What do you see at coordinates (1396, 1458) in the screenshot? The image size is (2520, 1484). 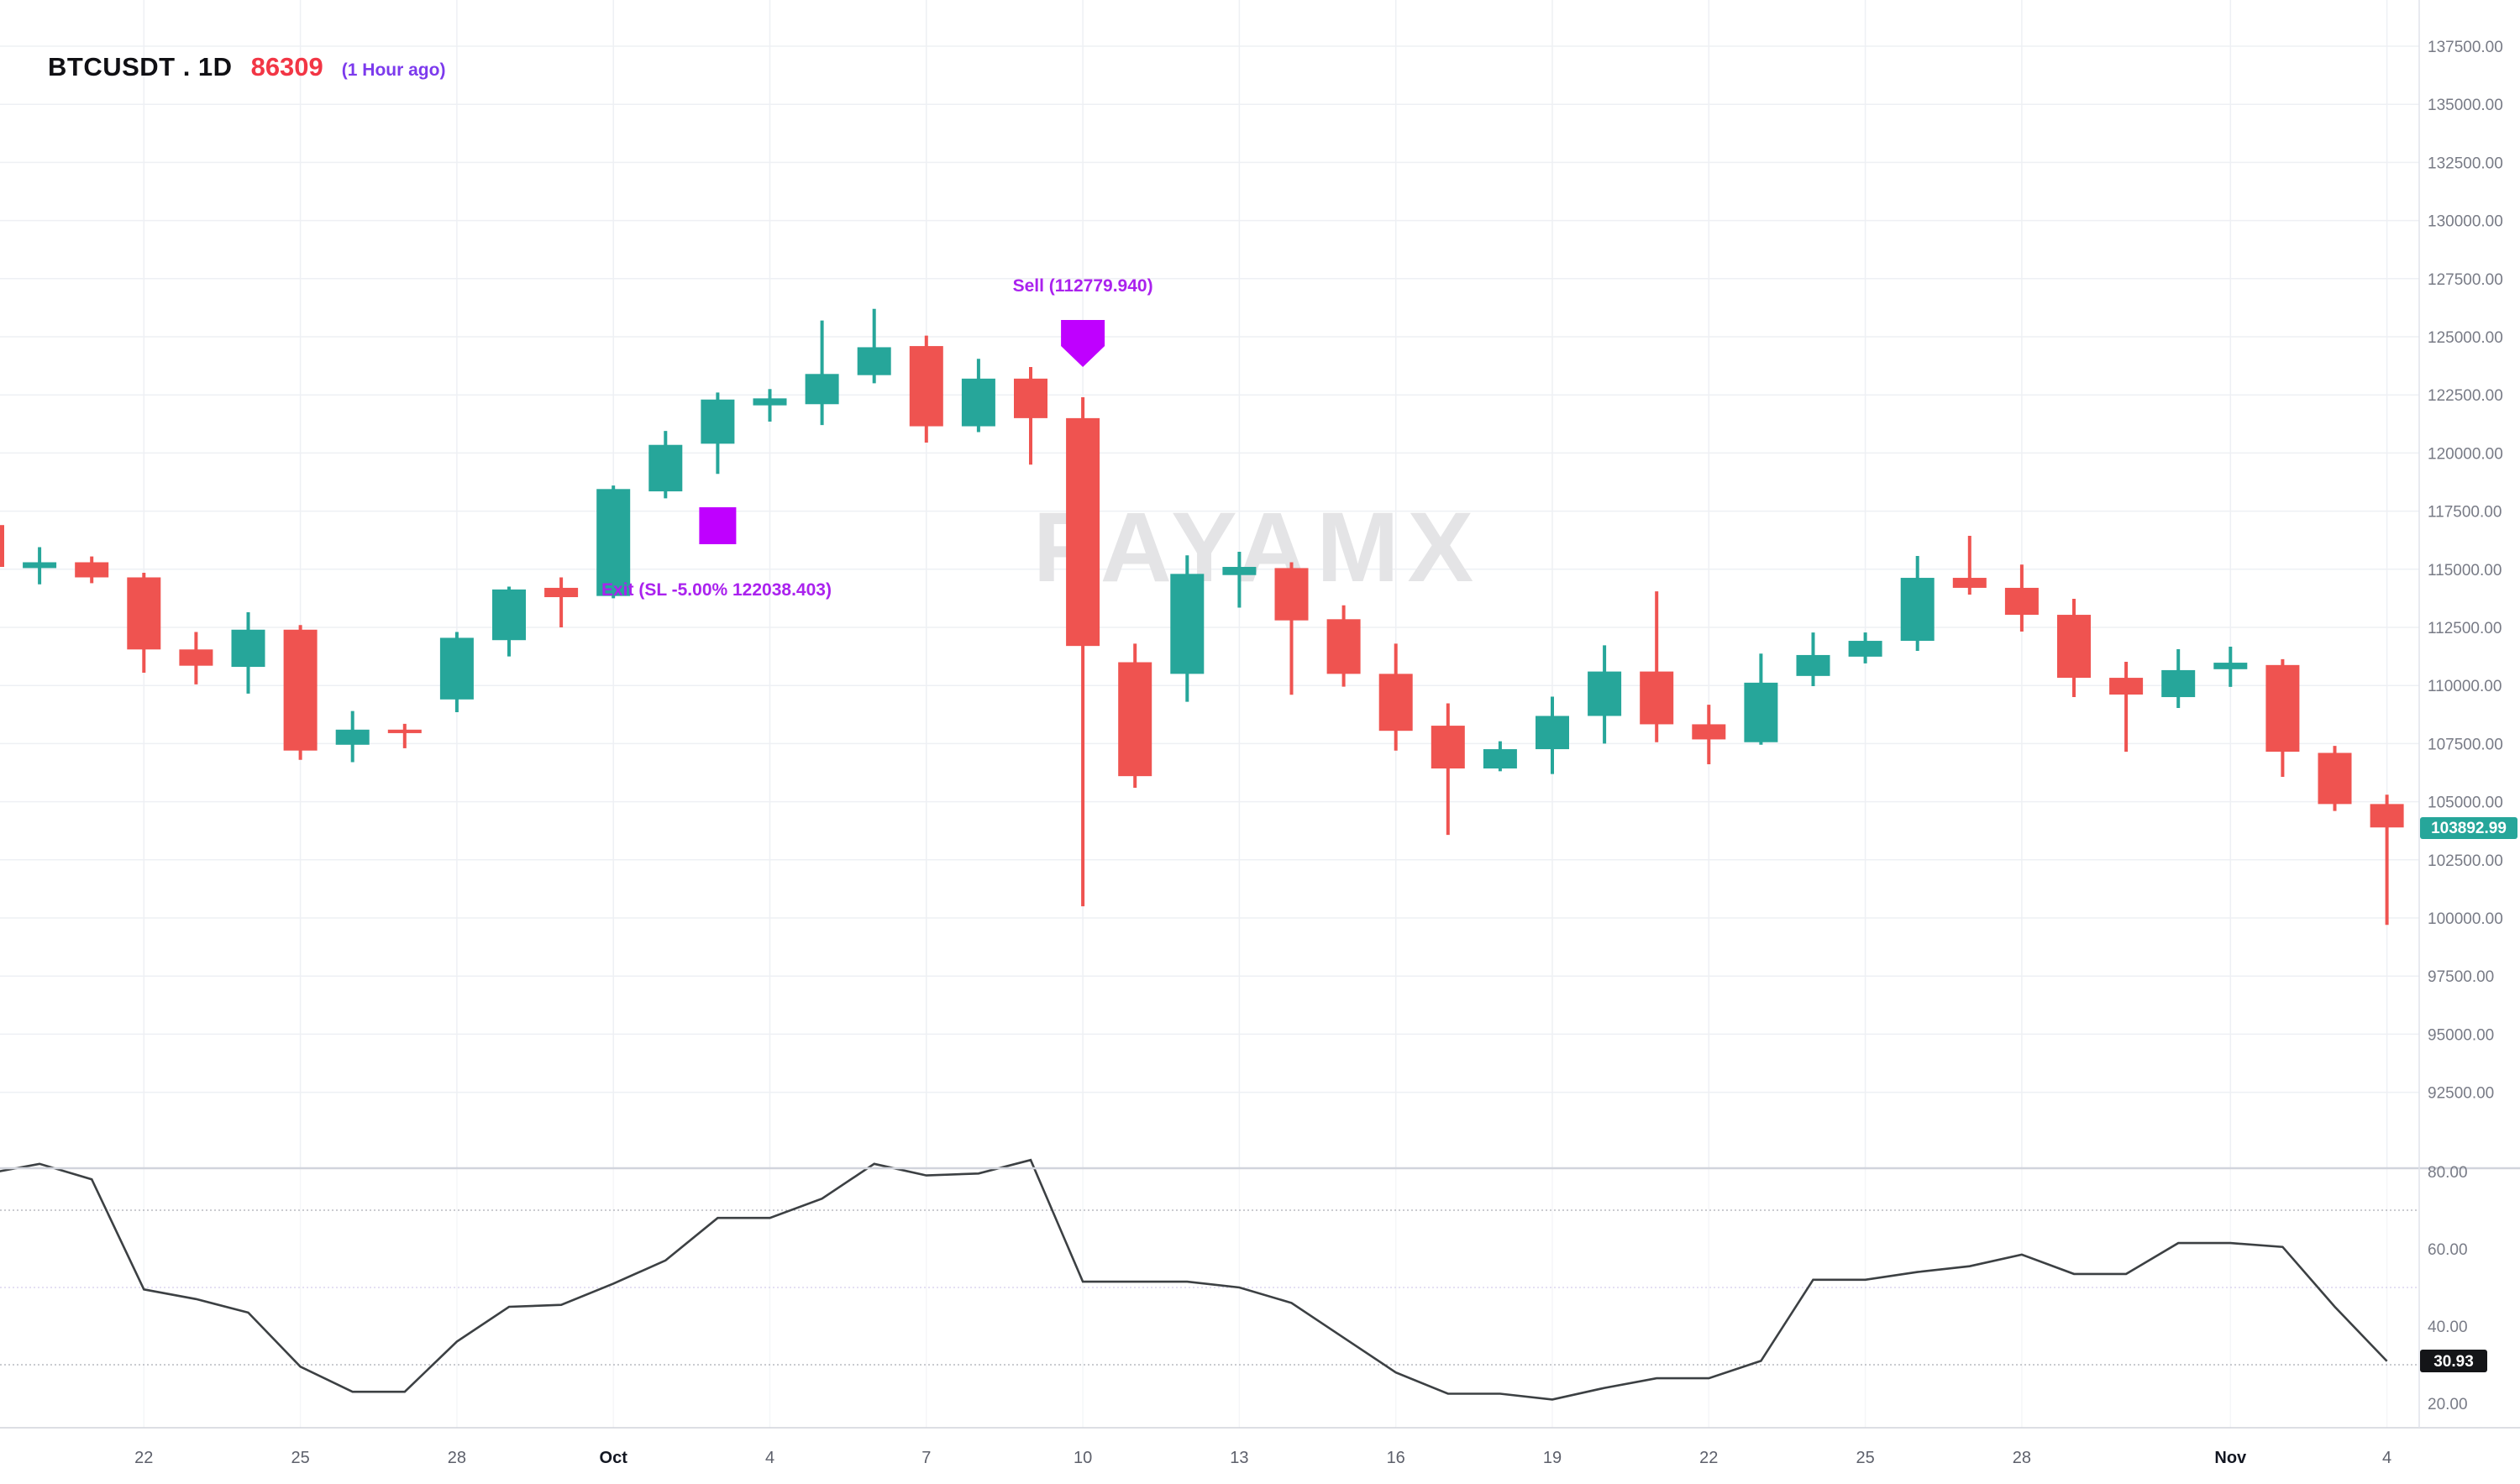 I see `time-tick-label: 16` at bounding box center [1396, 1458].